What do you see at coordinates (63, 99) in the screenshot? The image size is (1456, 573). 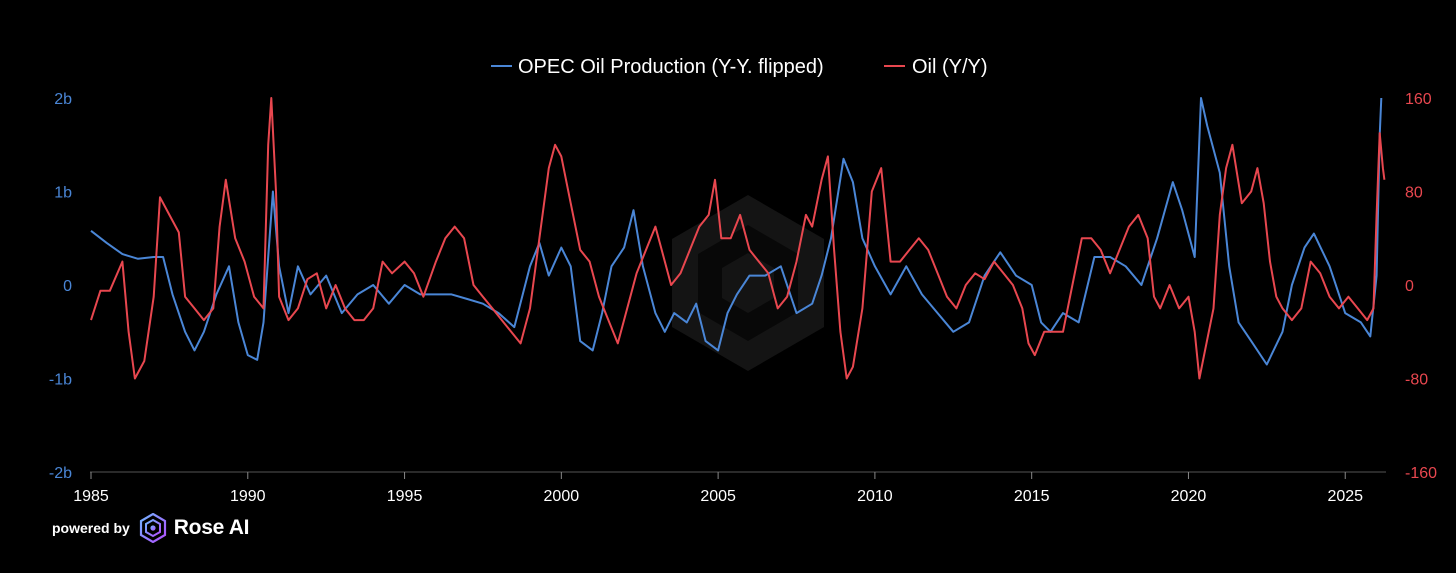 I see `left-axis-tick-label: 2b` at bounding box center [63, 99].